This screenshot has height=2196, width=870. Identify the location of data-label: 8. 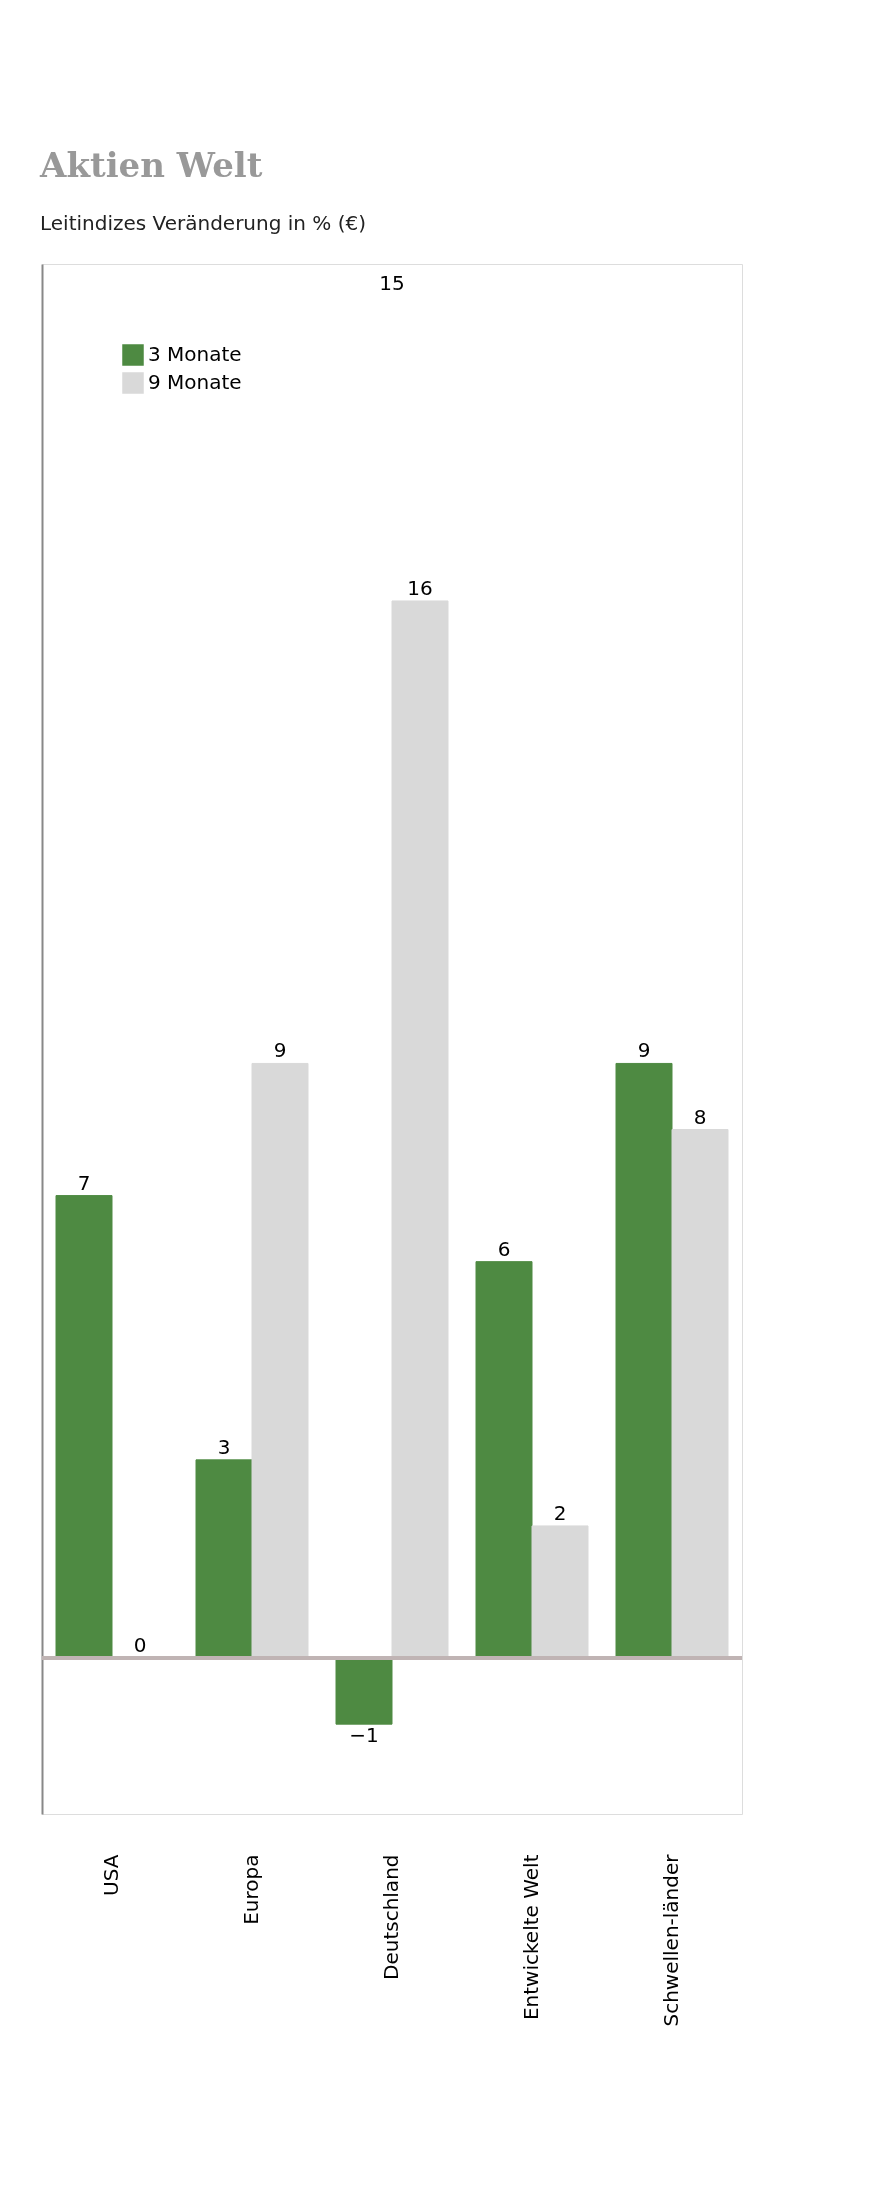
(700, 1116).